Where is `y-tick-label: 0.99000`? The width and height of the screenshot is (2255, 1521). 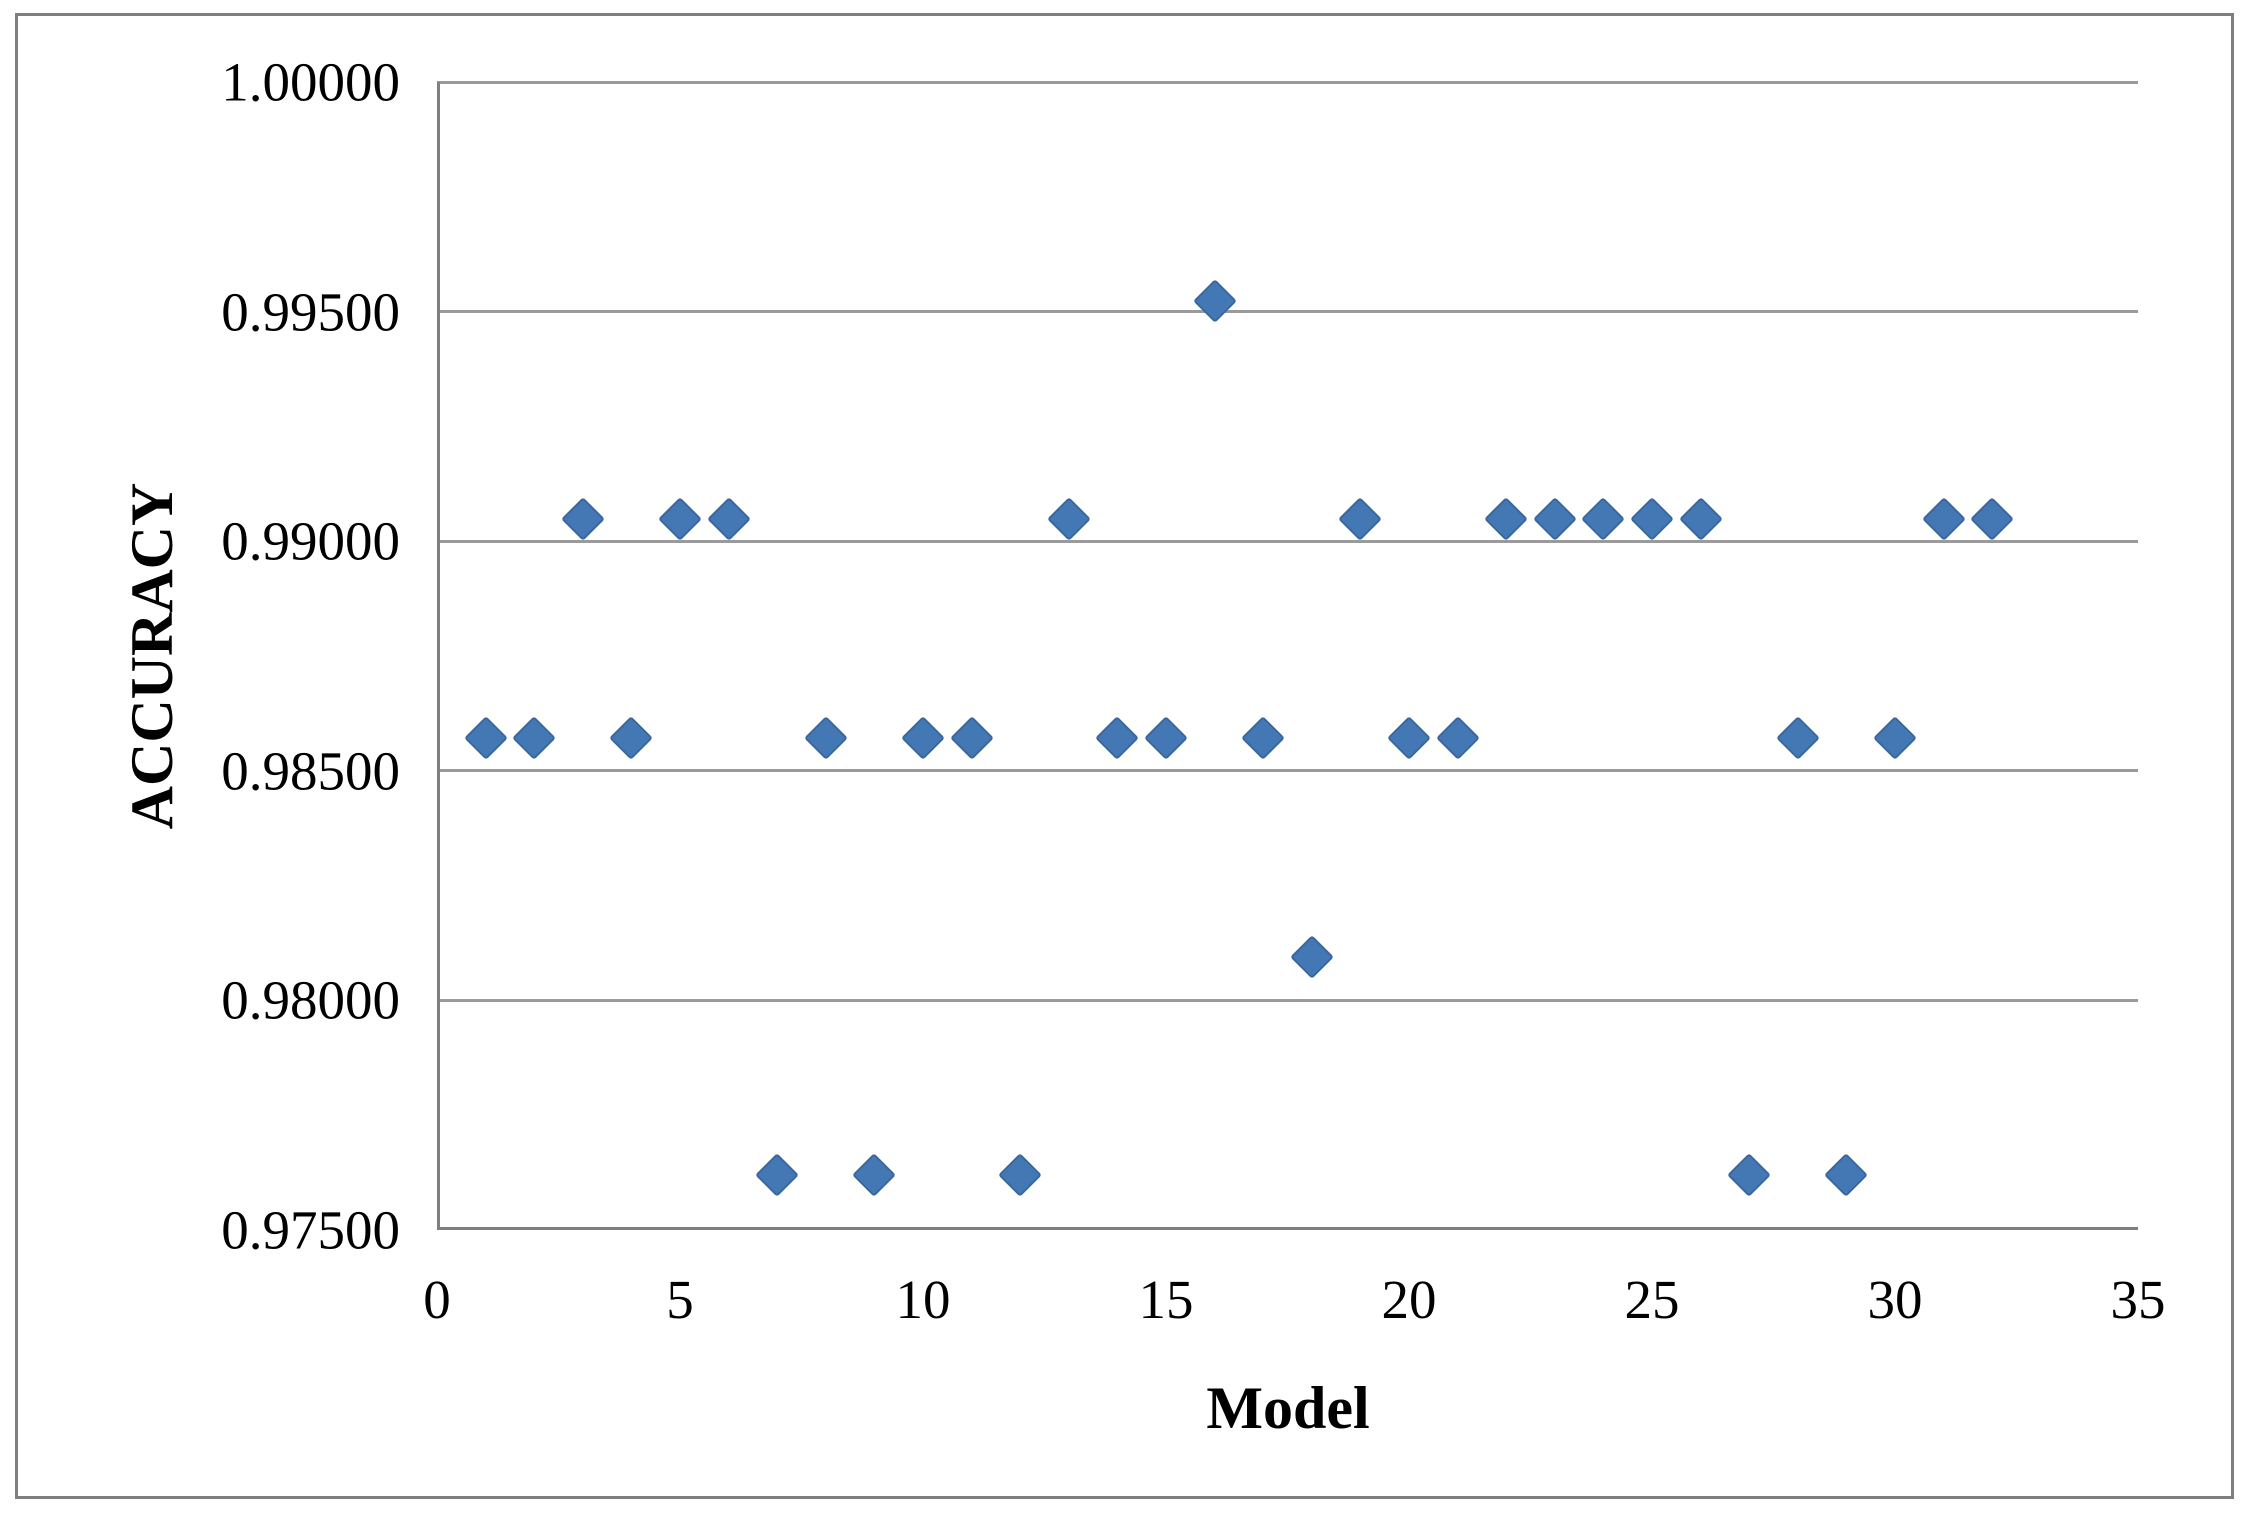 y-tick-label: 0.99000 is located at coordinates (310, 541).